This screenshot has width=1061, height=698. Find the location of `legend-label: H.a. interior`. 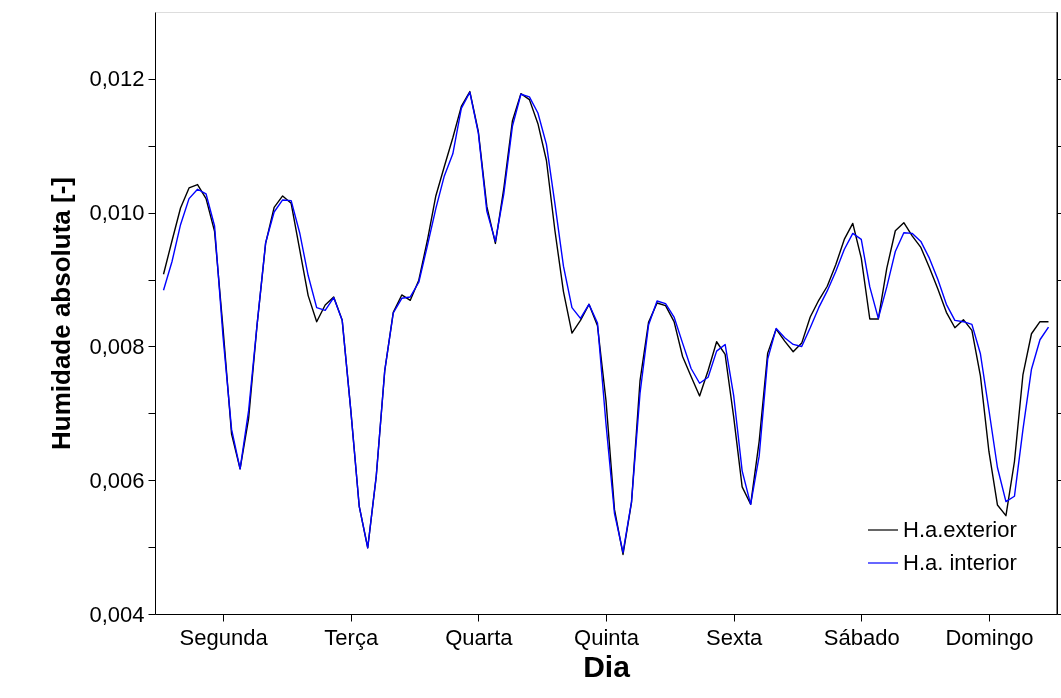

legend-label: H.a. interior is located at coordinates (960, 562).